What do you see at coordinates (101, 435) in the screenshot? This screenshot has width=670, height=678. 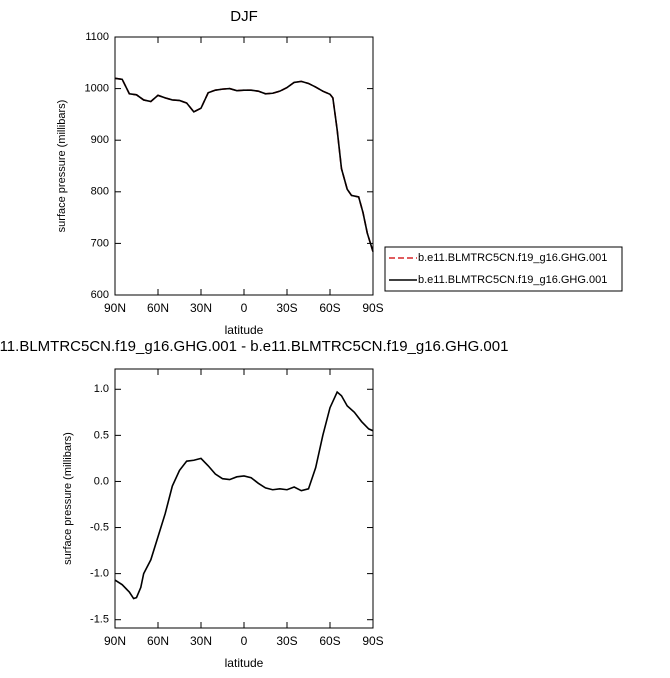 I see `y-tick-label: 0.5` at bounding box center [101, 435].